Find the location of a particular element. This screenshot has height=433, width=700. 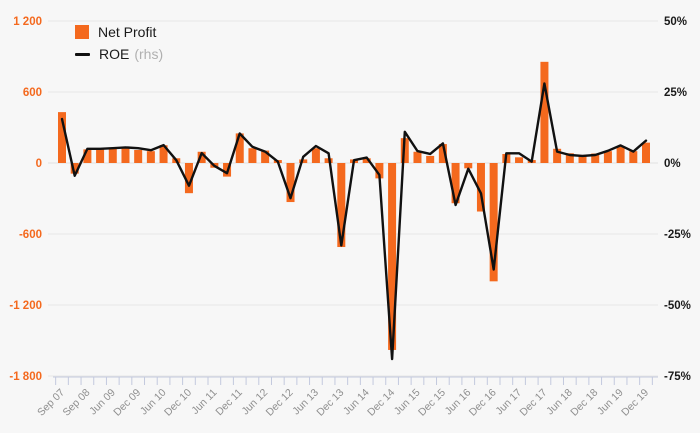

roe-rhs-suffix-label: (rhs) is located at coordinates (149, 54).